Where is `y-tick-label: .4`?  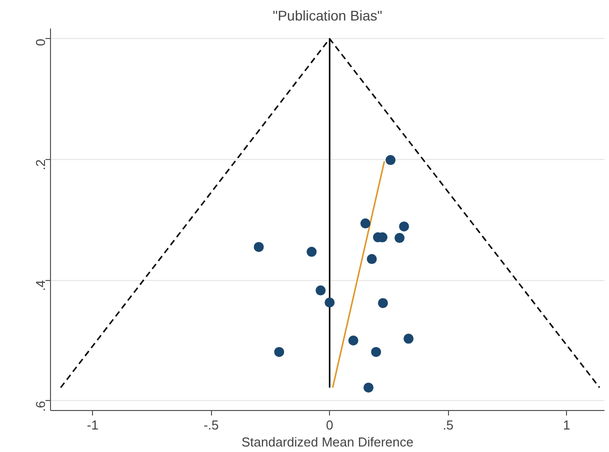
y-tick-label: .4 is located at coordinates (40, 285).